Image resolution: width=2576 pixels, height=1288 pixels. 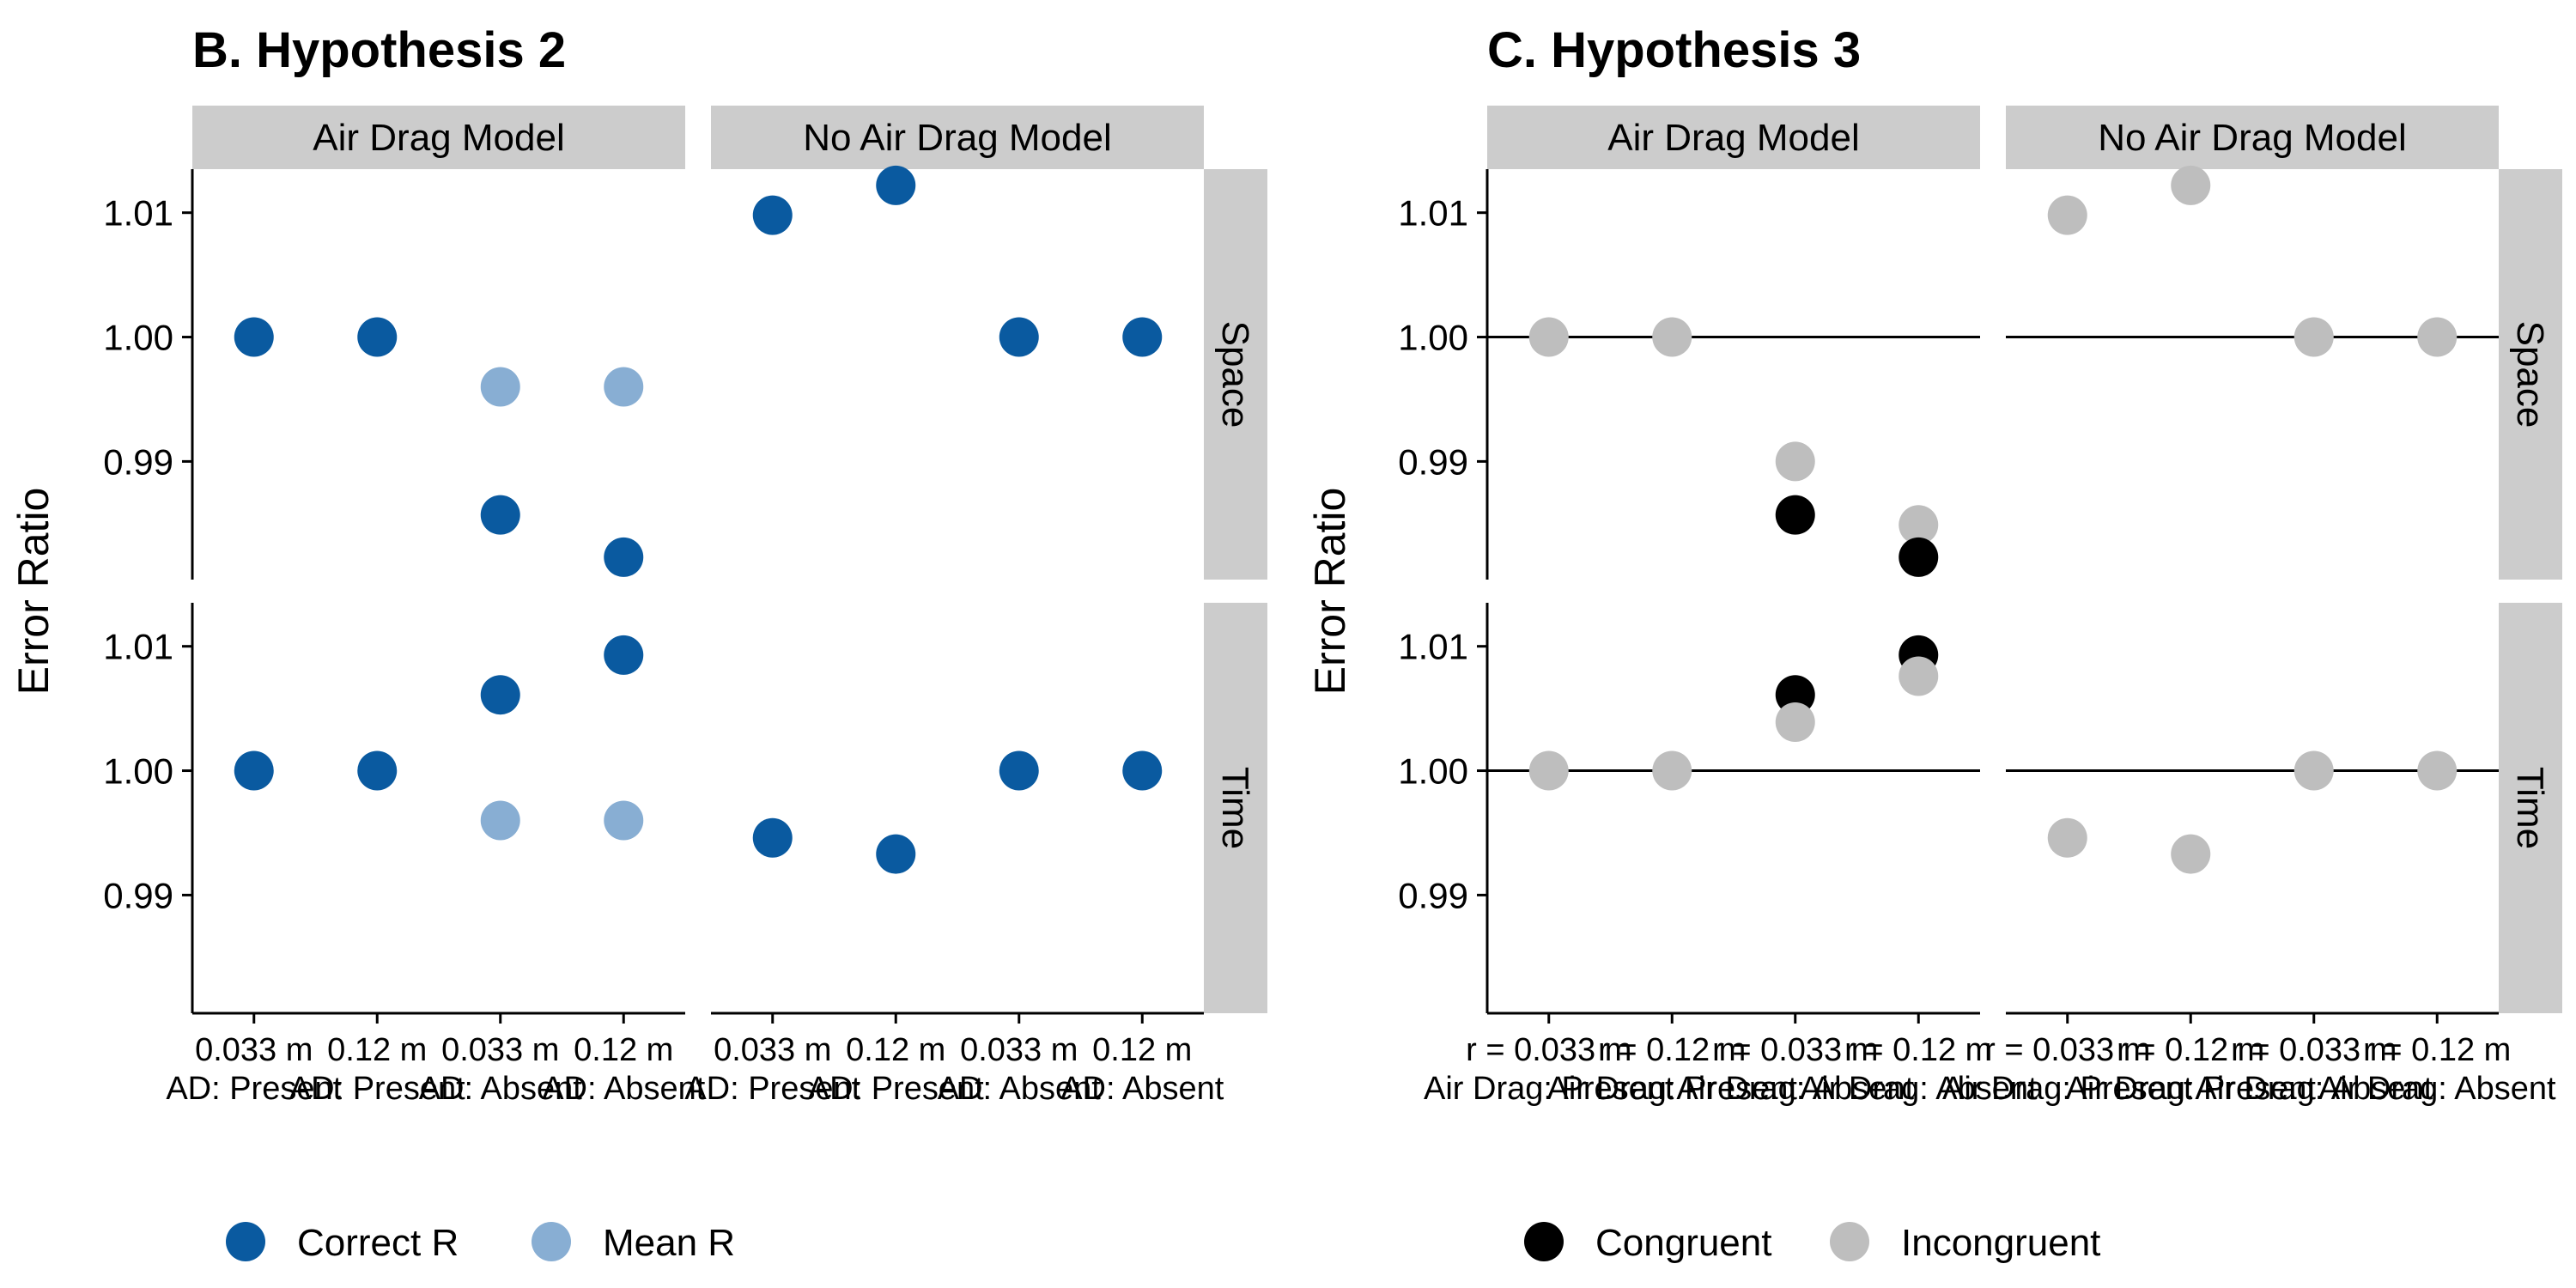 What do you see at coordinates (379, 50) in the screenshot?
I see `chart-title: B. Hypothesis 2` at bounding box center [379, 50].